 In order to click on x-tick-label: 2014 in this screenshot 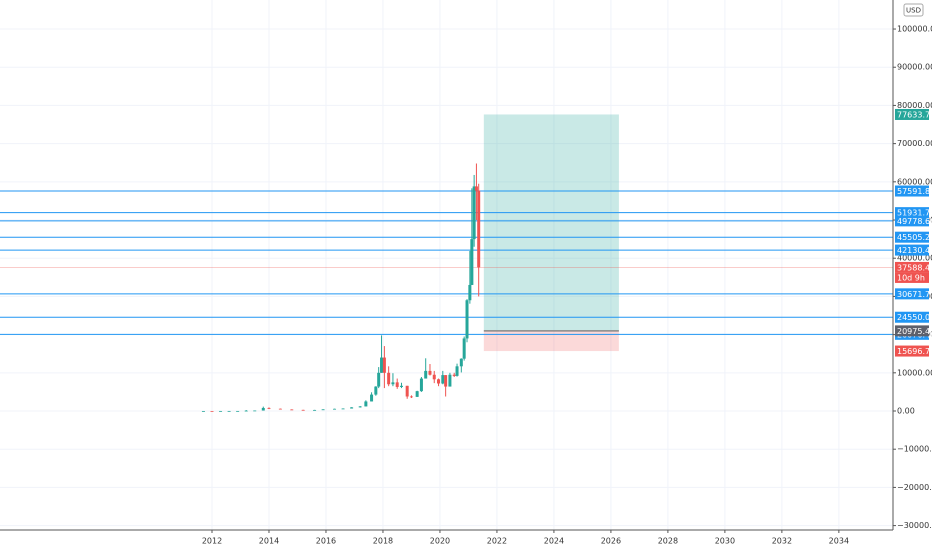, I will do `click(269, 541)`.